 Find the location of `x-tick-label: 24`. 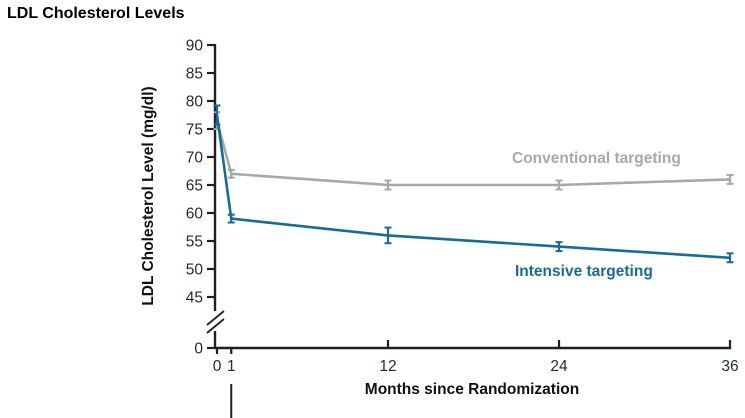

x-tick-label: 24 is located at coordinates (559, 366).